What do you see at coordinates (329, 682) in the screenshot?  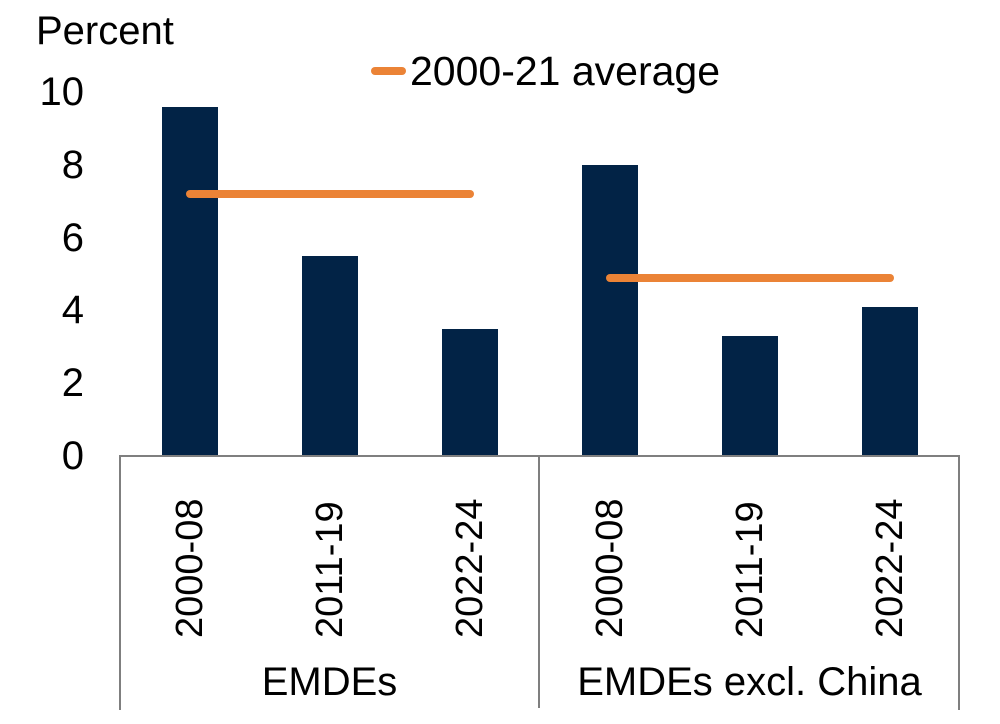 I see `group-label-emdes: EMDEs` at bounding box center [329, 682].